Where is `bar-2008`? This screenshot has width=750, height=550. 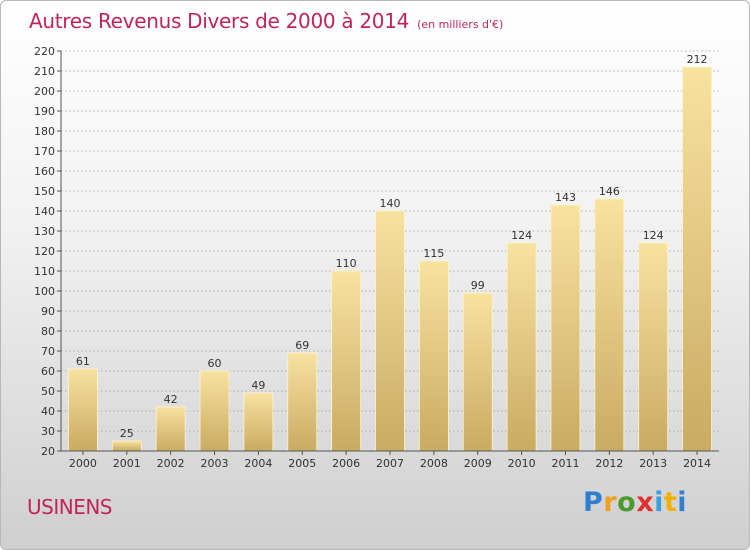 bar-2008 is located at coordinates (433, 356).